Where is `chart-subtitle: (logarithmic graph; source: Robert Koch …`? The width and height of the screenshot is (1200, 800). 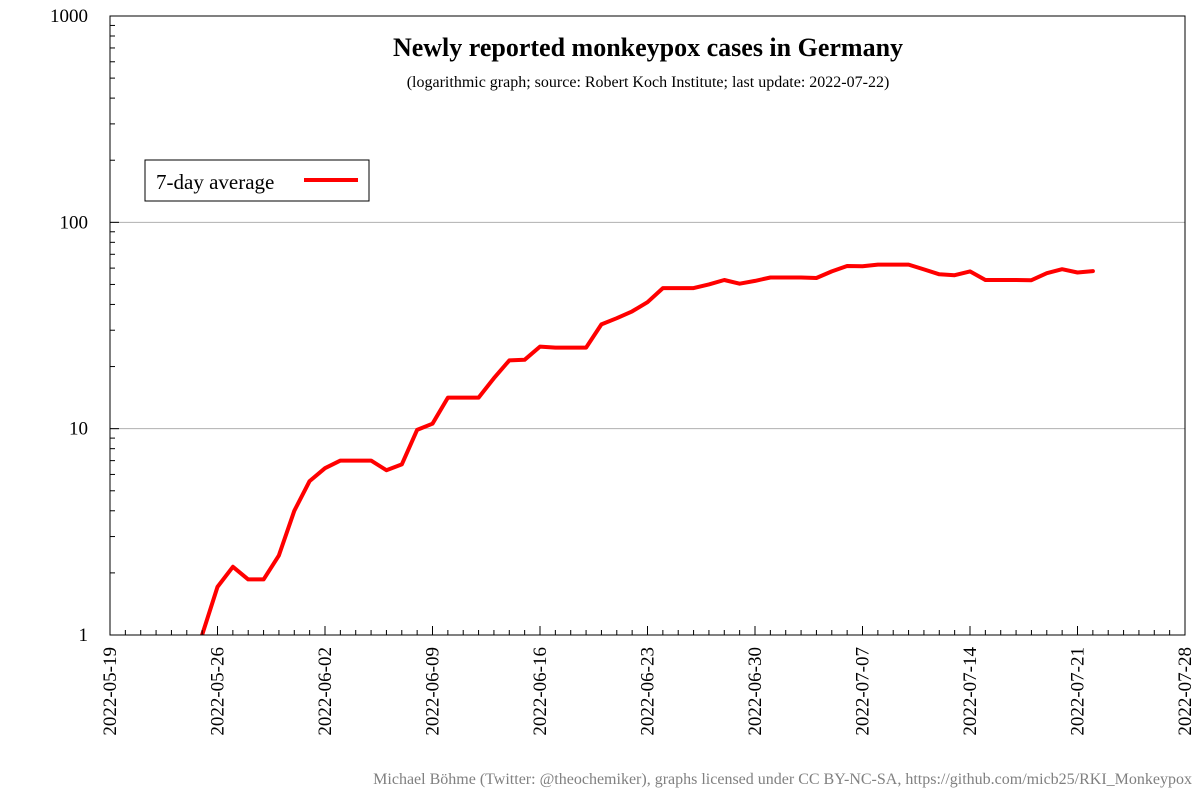
chart-subtitle: (logarithmic graph; source: Robert Koch … is located at coordinates (648, 82).